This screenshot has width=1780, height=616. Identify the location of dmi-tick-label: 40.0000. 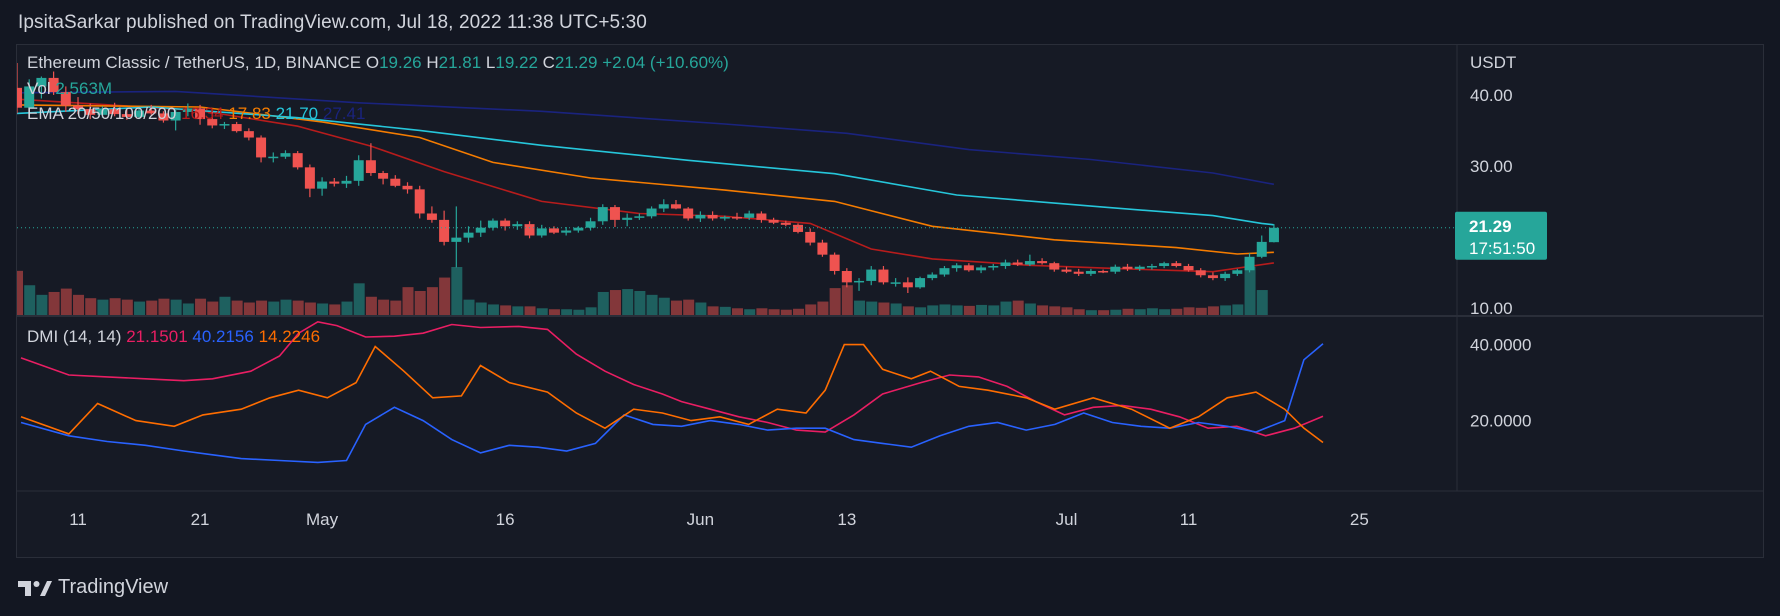
(1500, 345).